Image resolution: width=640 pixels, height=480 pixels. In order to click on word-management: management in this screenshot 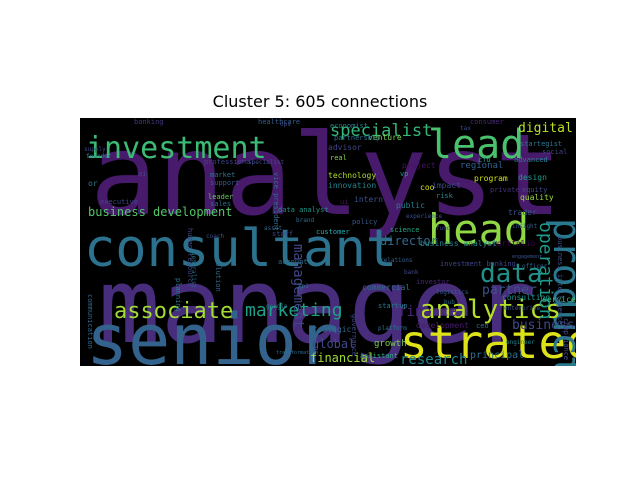, I will do `click(298, 286)`.